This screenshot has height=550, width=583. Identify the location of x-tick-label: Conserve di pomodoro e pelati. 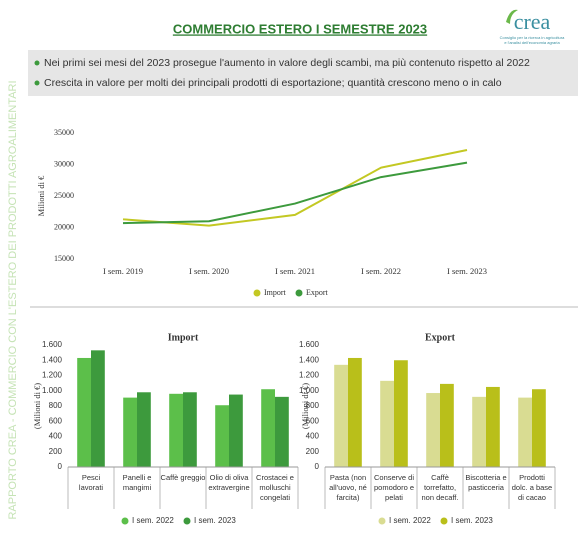
(394, 487).